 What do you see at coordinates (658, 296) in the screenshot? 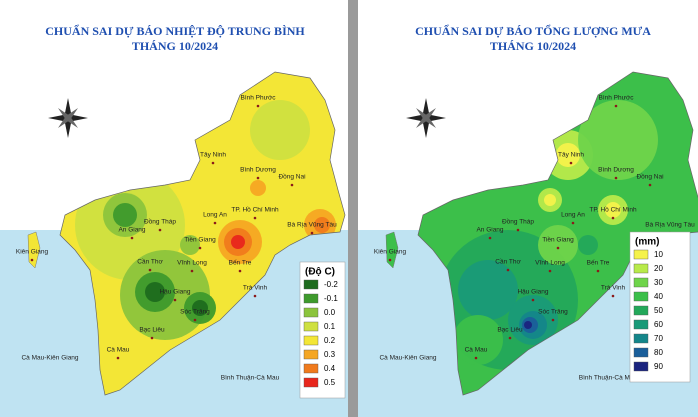
I see `legend-label: 40` at bounding box center [658, 296].